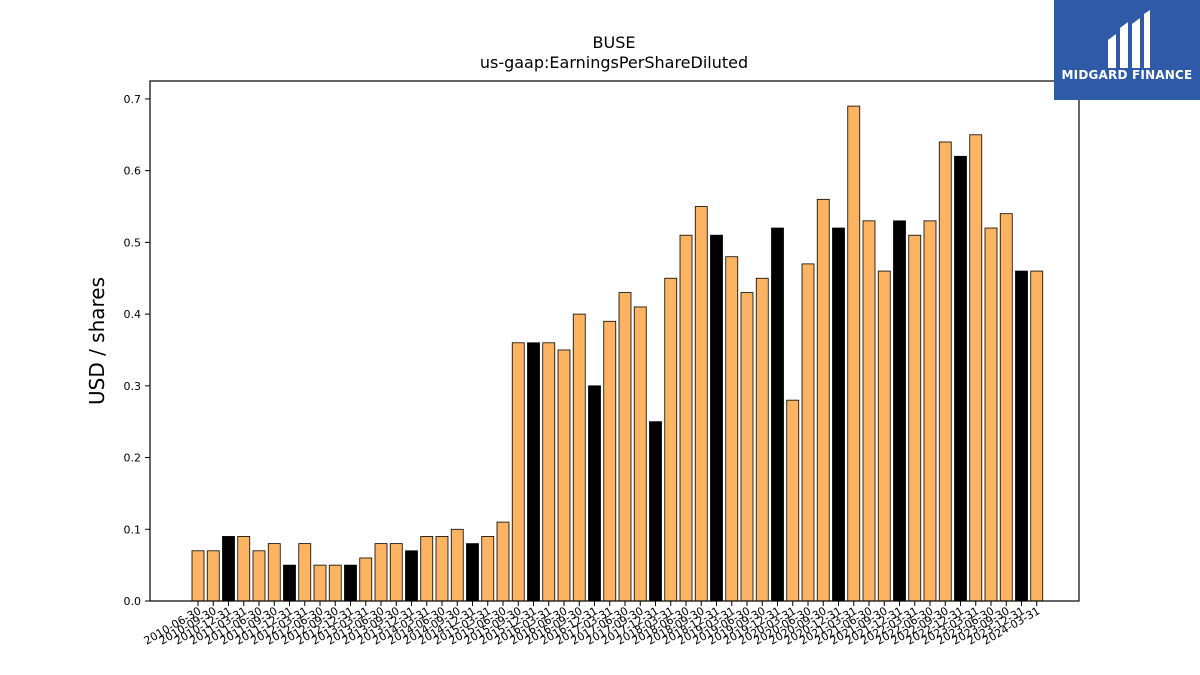  What do you see at coordinates (614, 42) in the screenshot?
I see `chart-title: BUSE` at bounding box center [614, 42].